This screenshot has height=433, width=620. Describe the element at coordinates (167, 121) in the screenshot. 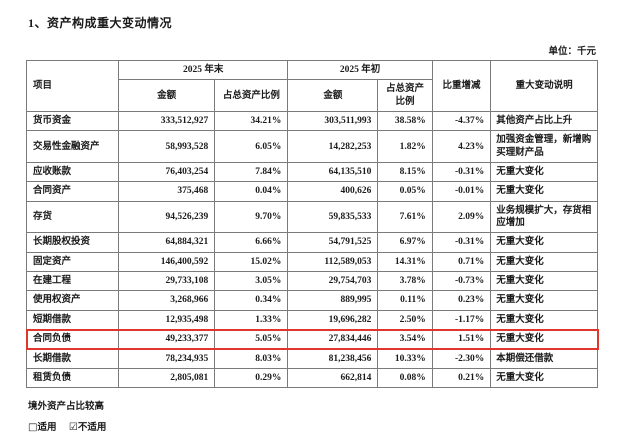

I see `cell-end-amount: 333,512,927` at that location.